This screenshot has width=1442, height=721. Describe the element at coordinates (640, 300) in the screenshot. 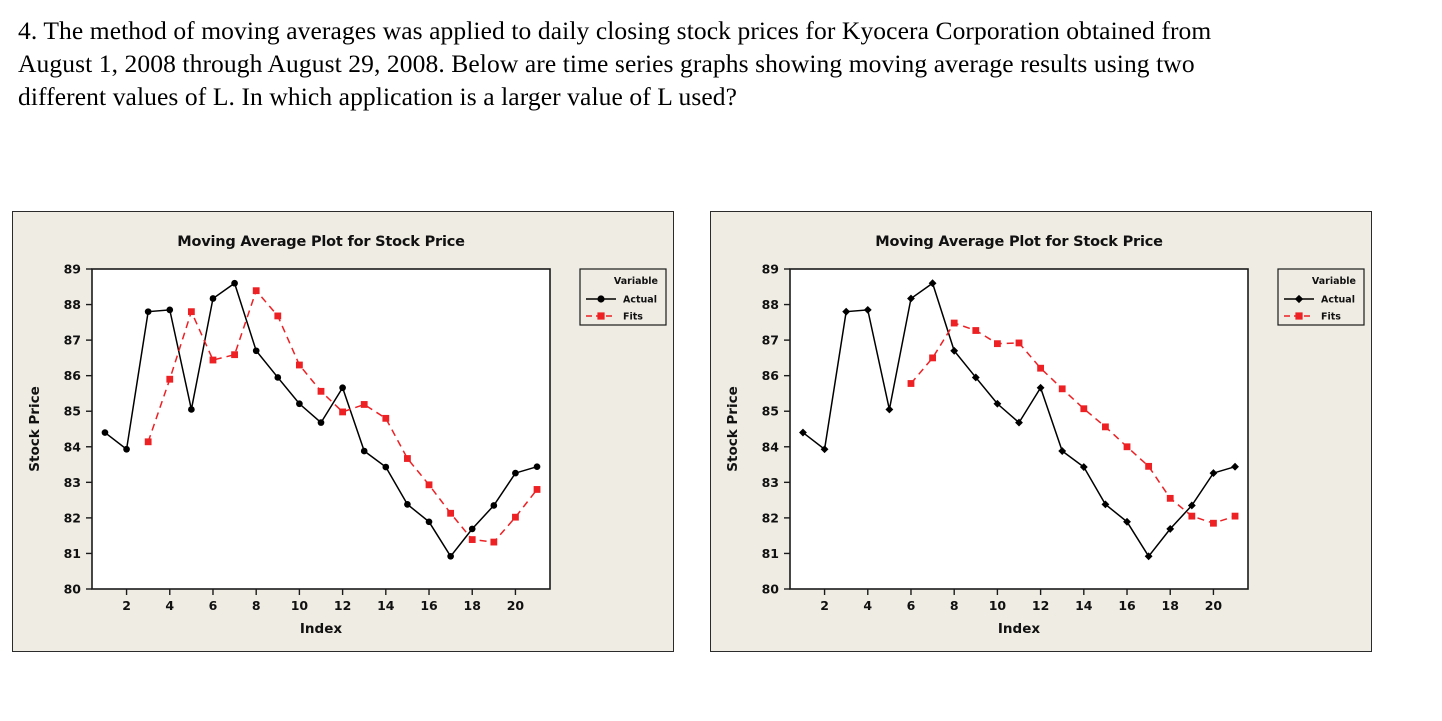

I see `legend-label-actual: Actual` at that location.